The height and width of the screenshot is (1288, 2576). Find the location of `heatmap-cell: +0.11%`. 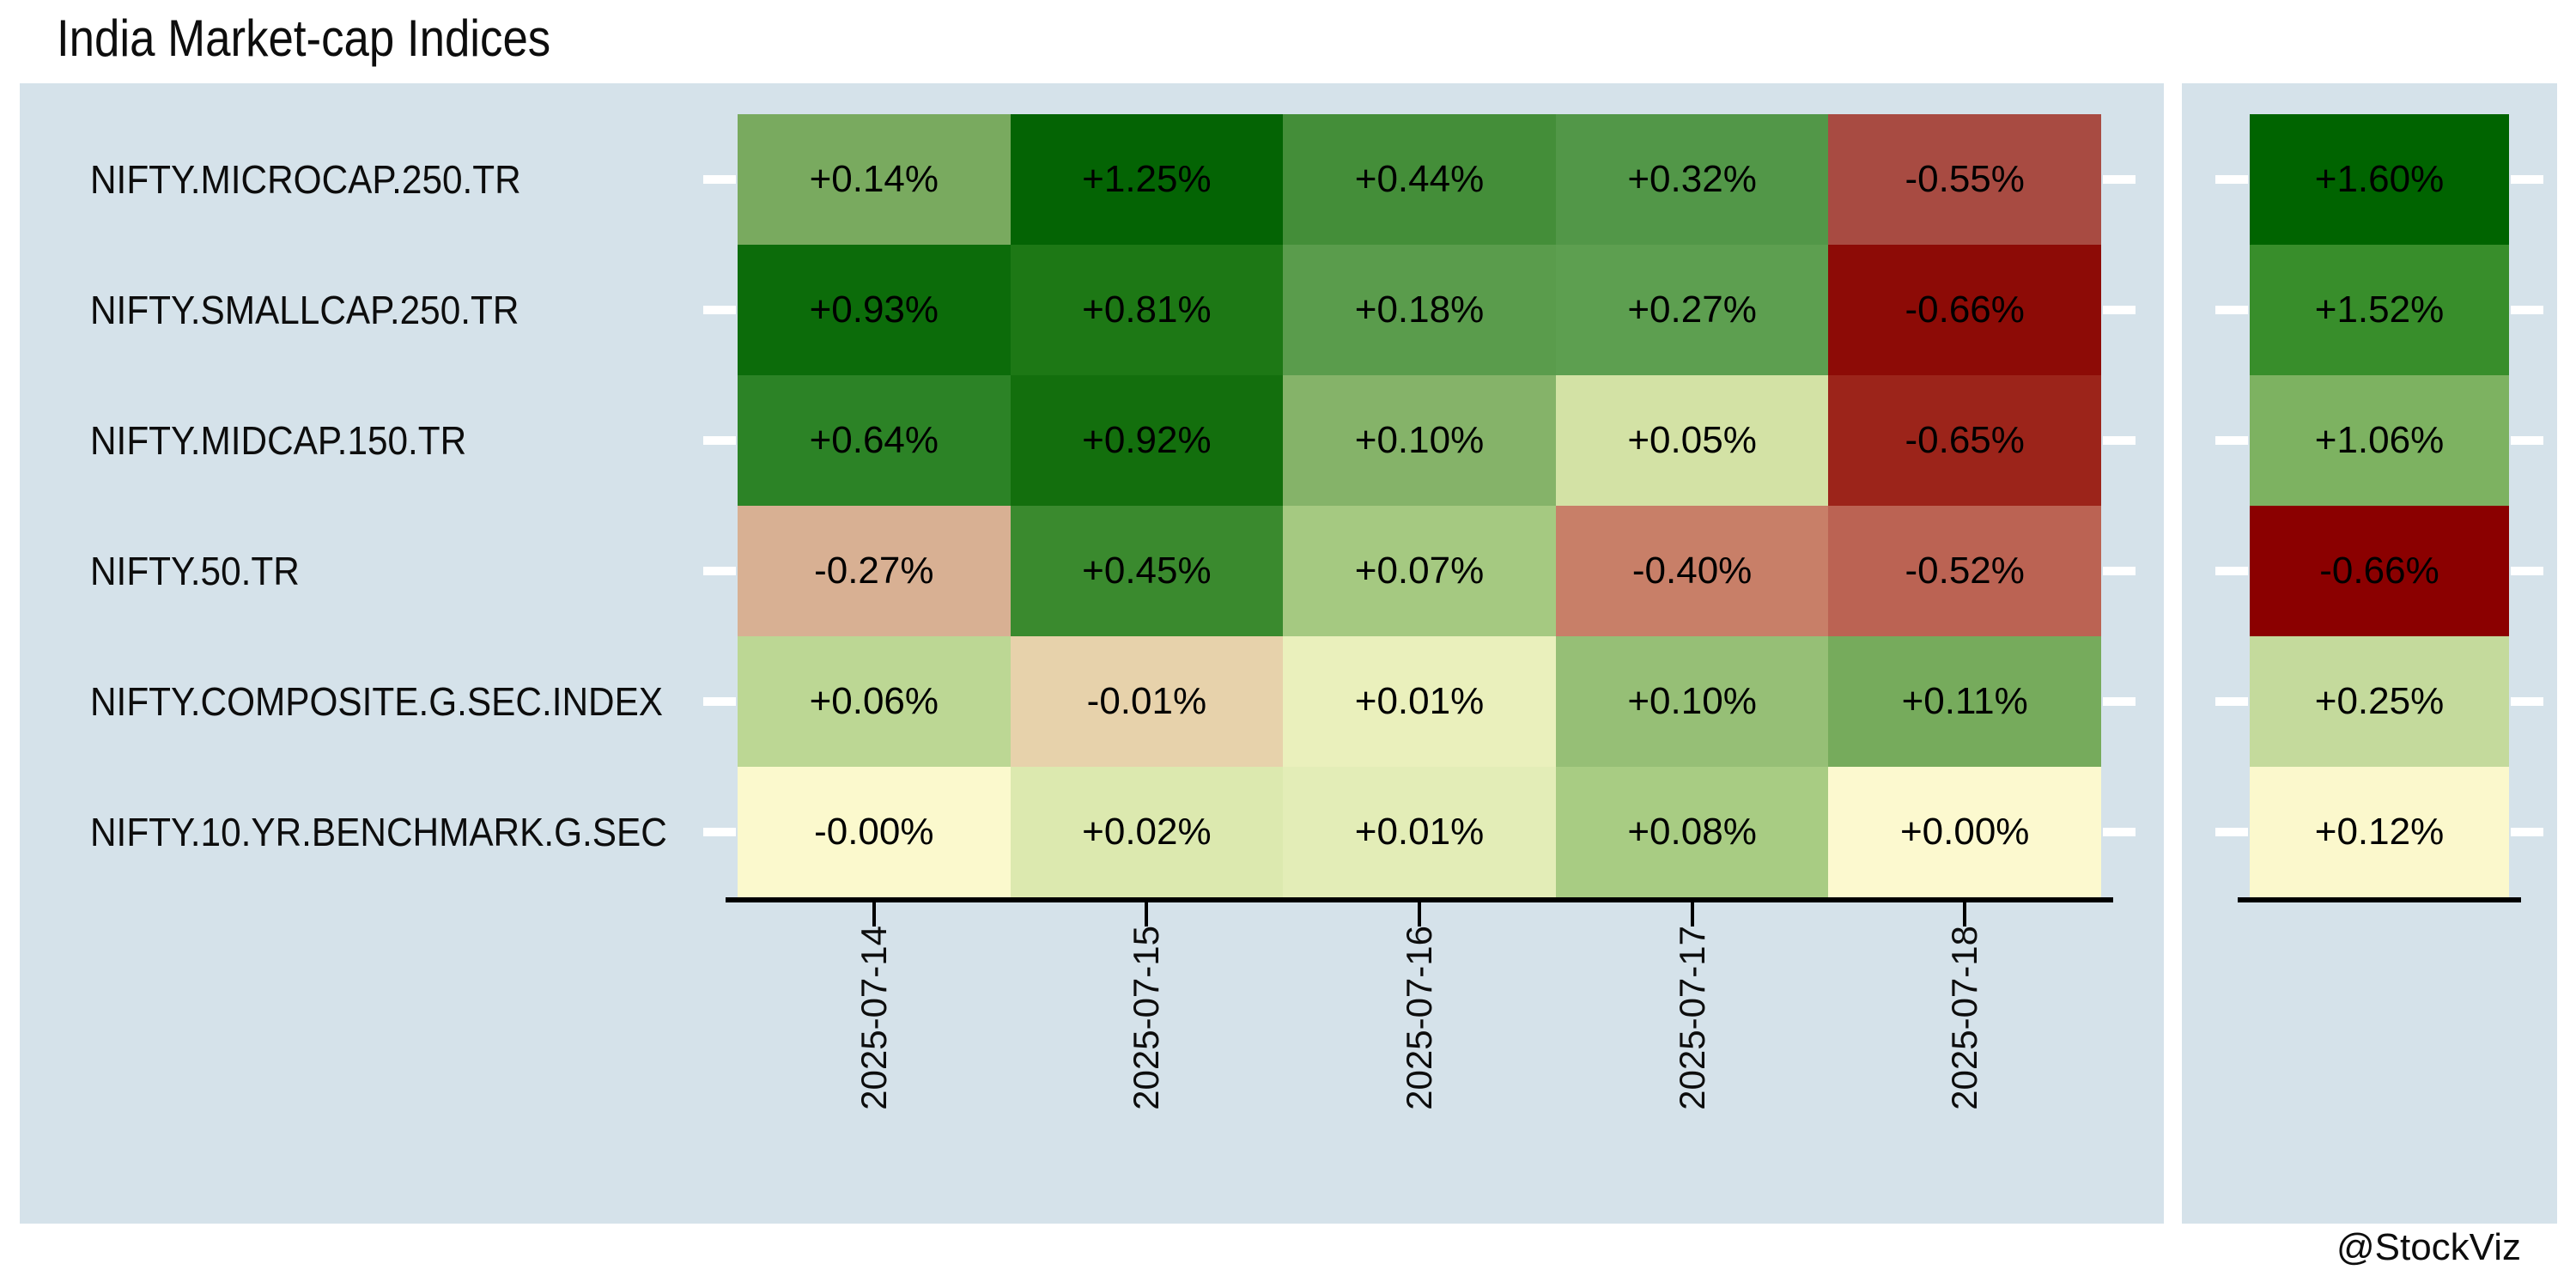

heatmap-cell: +0.11% is located at coordinates (1965, 702).